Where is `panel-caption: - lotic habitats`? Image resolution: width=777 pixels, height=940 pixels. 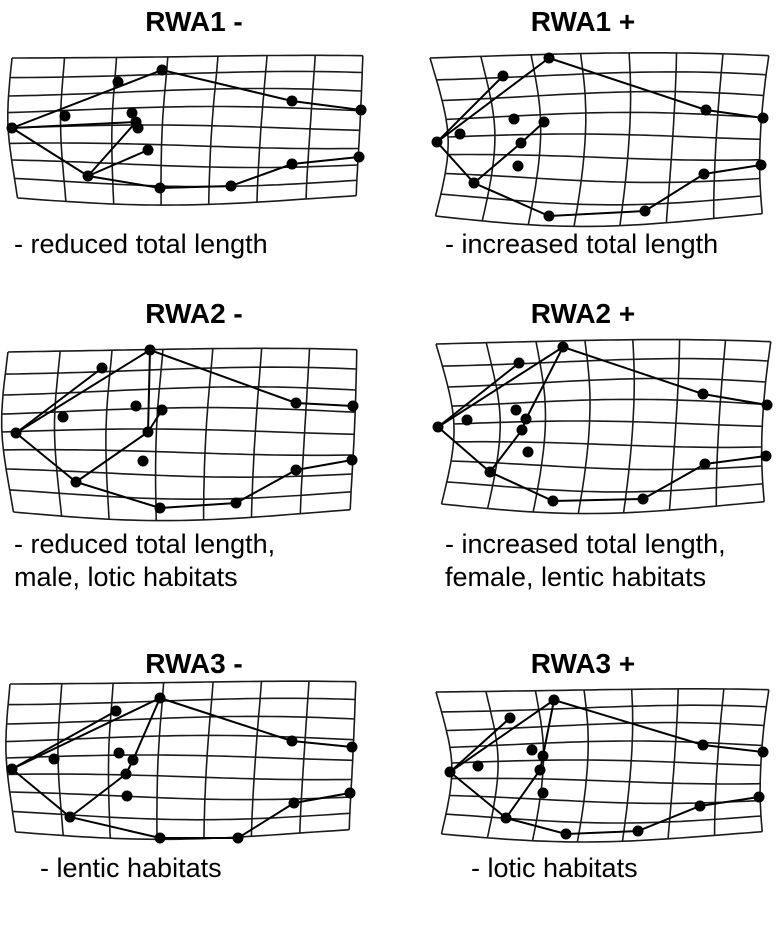
panel-caption: - lotic habitats is located at coordinates (554, 868).